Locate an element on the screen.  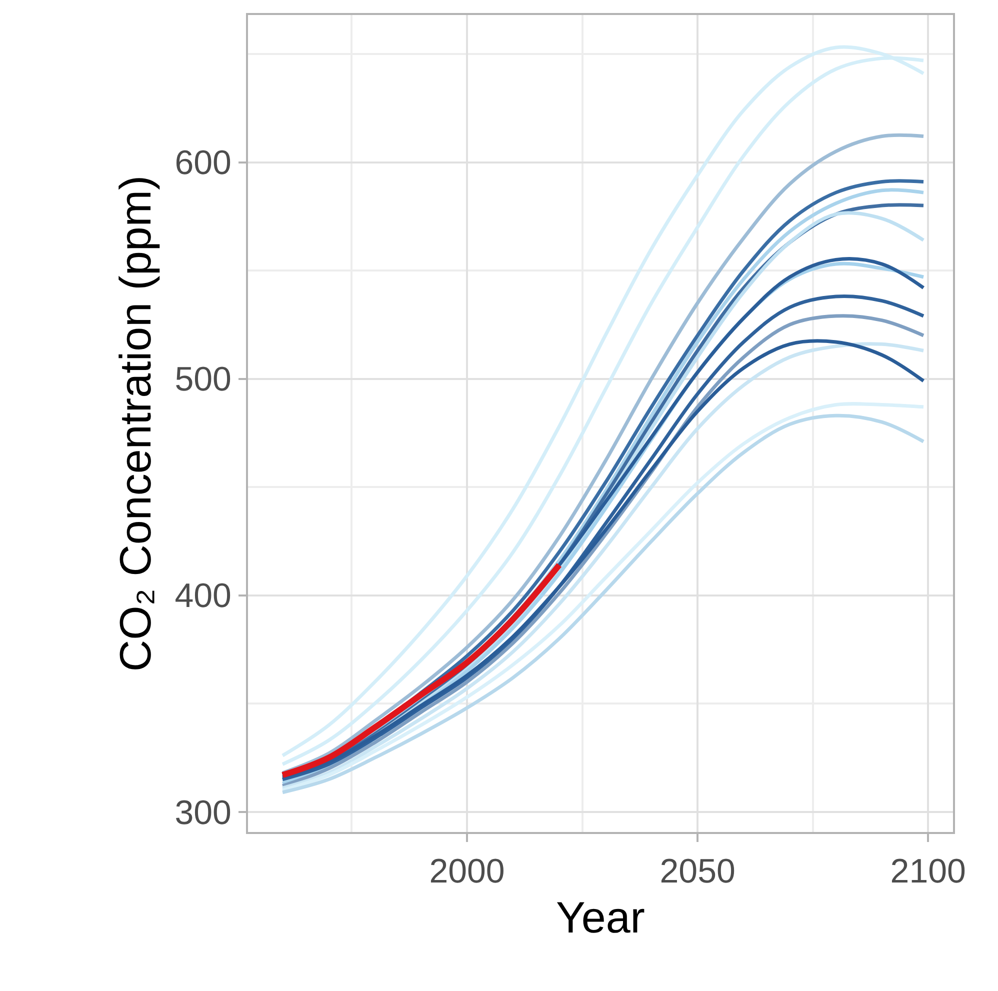
y-tick-label: 600 is located at coordinates (203, 163).